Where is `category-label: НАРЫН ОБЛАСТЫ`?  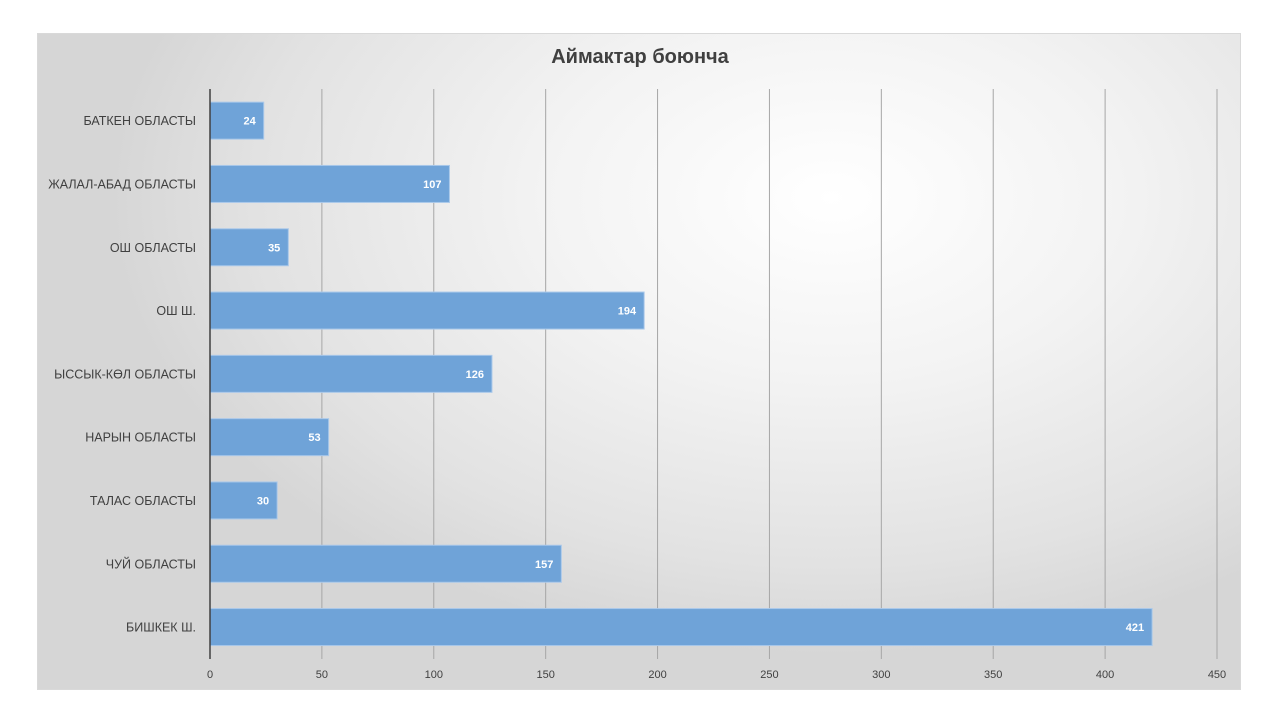
category-label: НАРЫН ОБЛАСТЫ is located at coordinates (140, 438).